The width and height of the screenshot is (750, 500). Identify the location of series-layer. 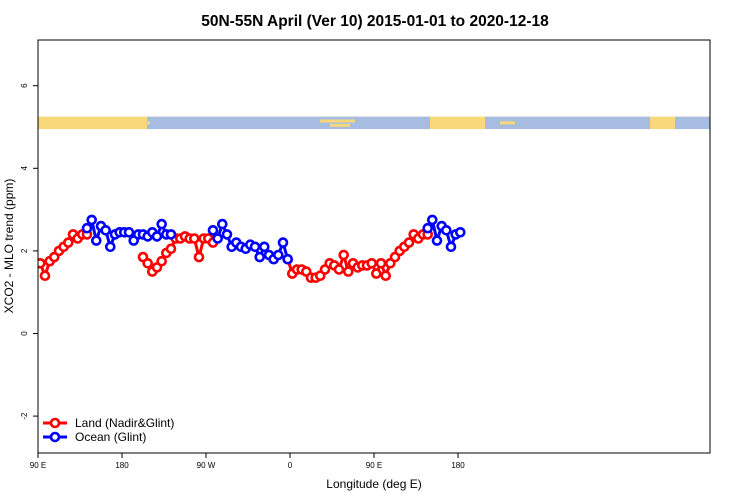
(252, 249).